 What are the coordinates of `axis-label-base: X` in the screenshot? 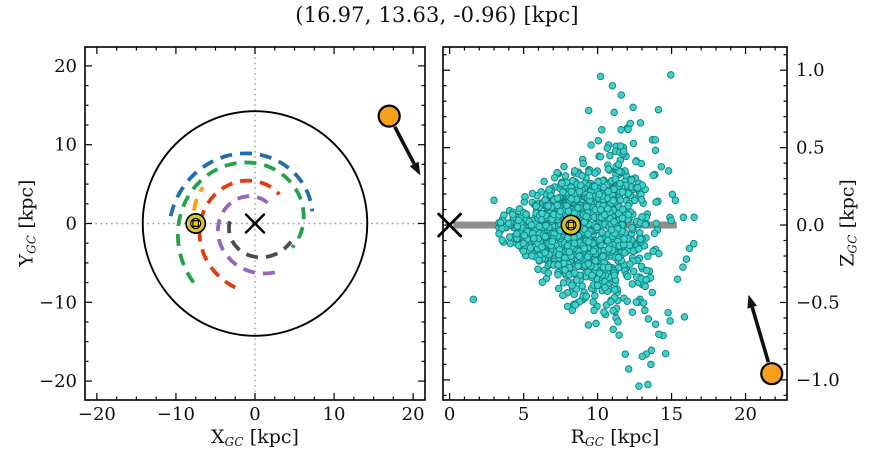 It's located at (218, 437).